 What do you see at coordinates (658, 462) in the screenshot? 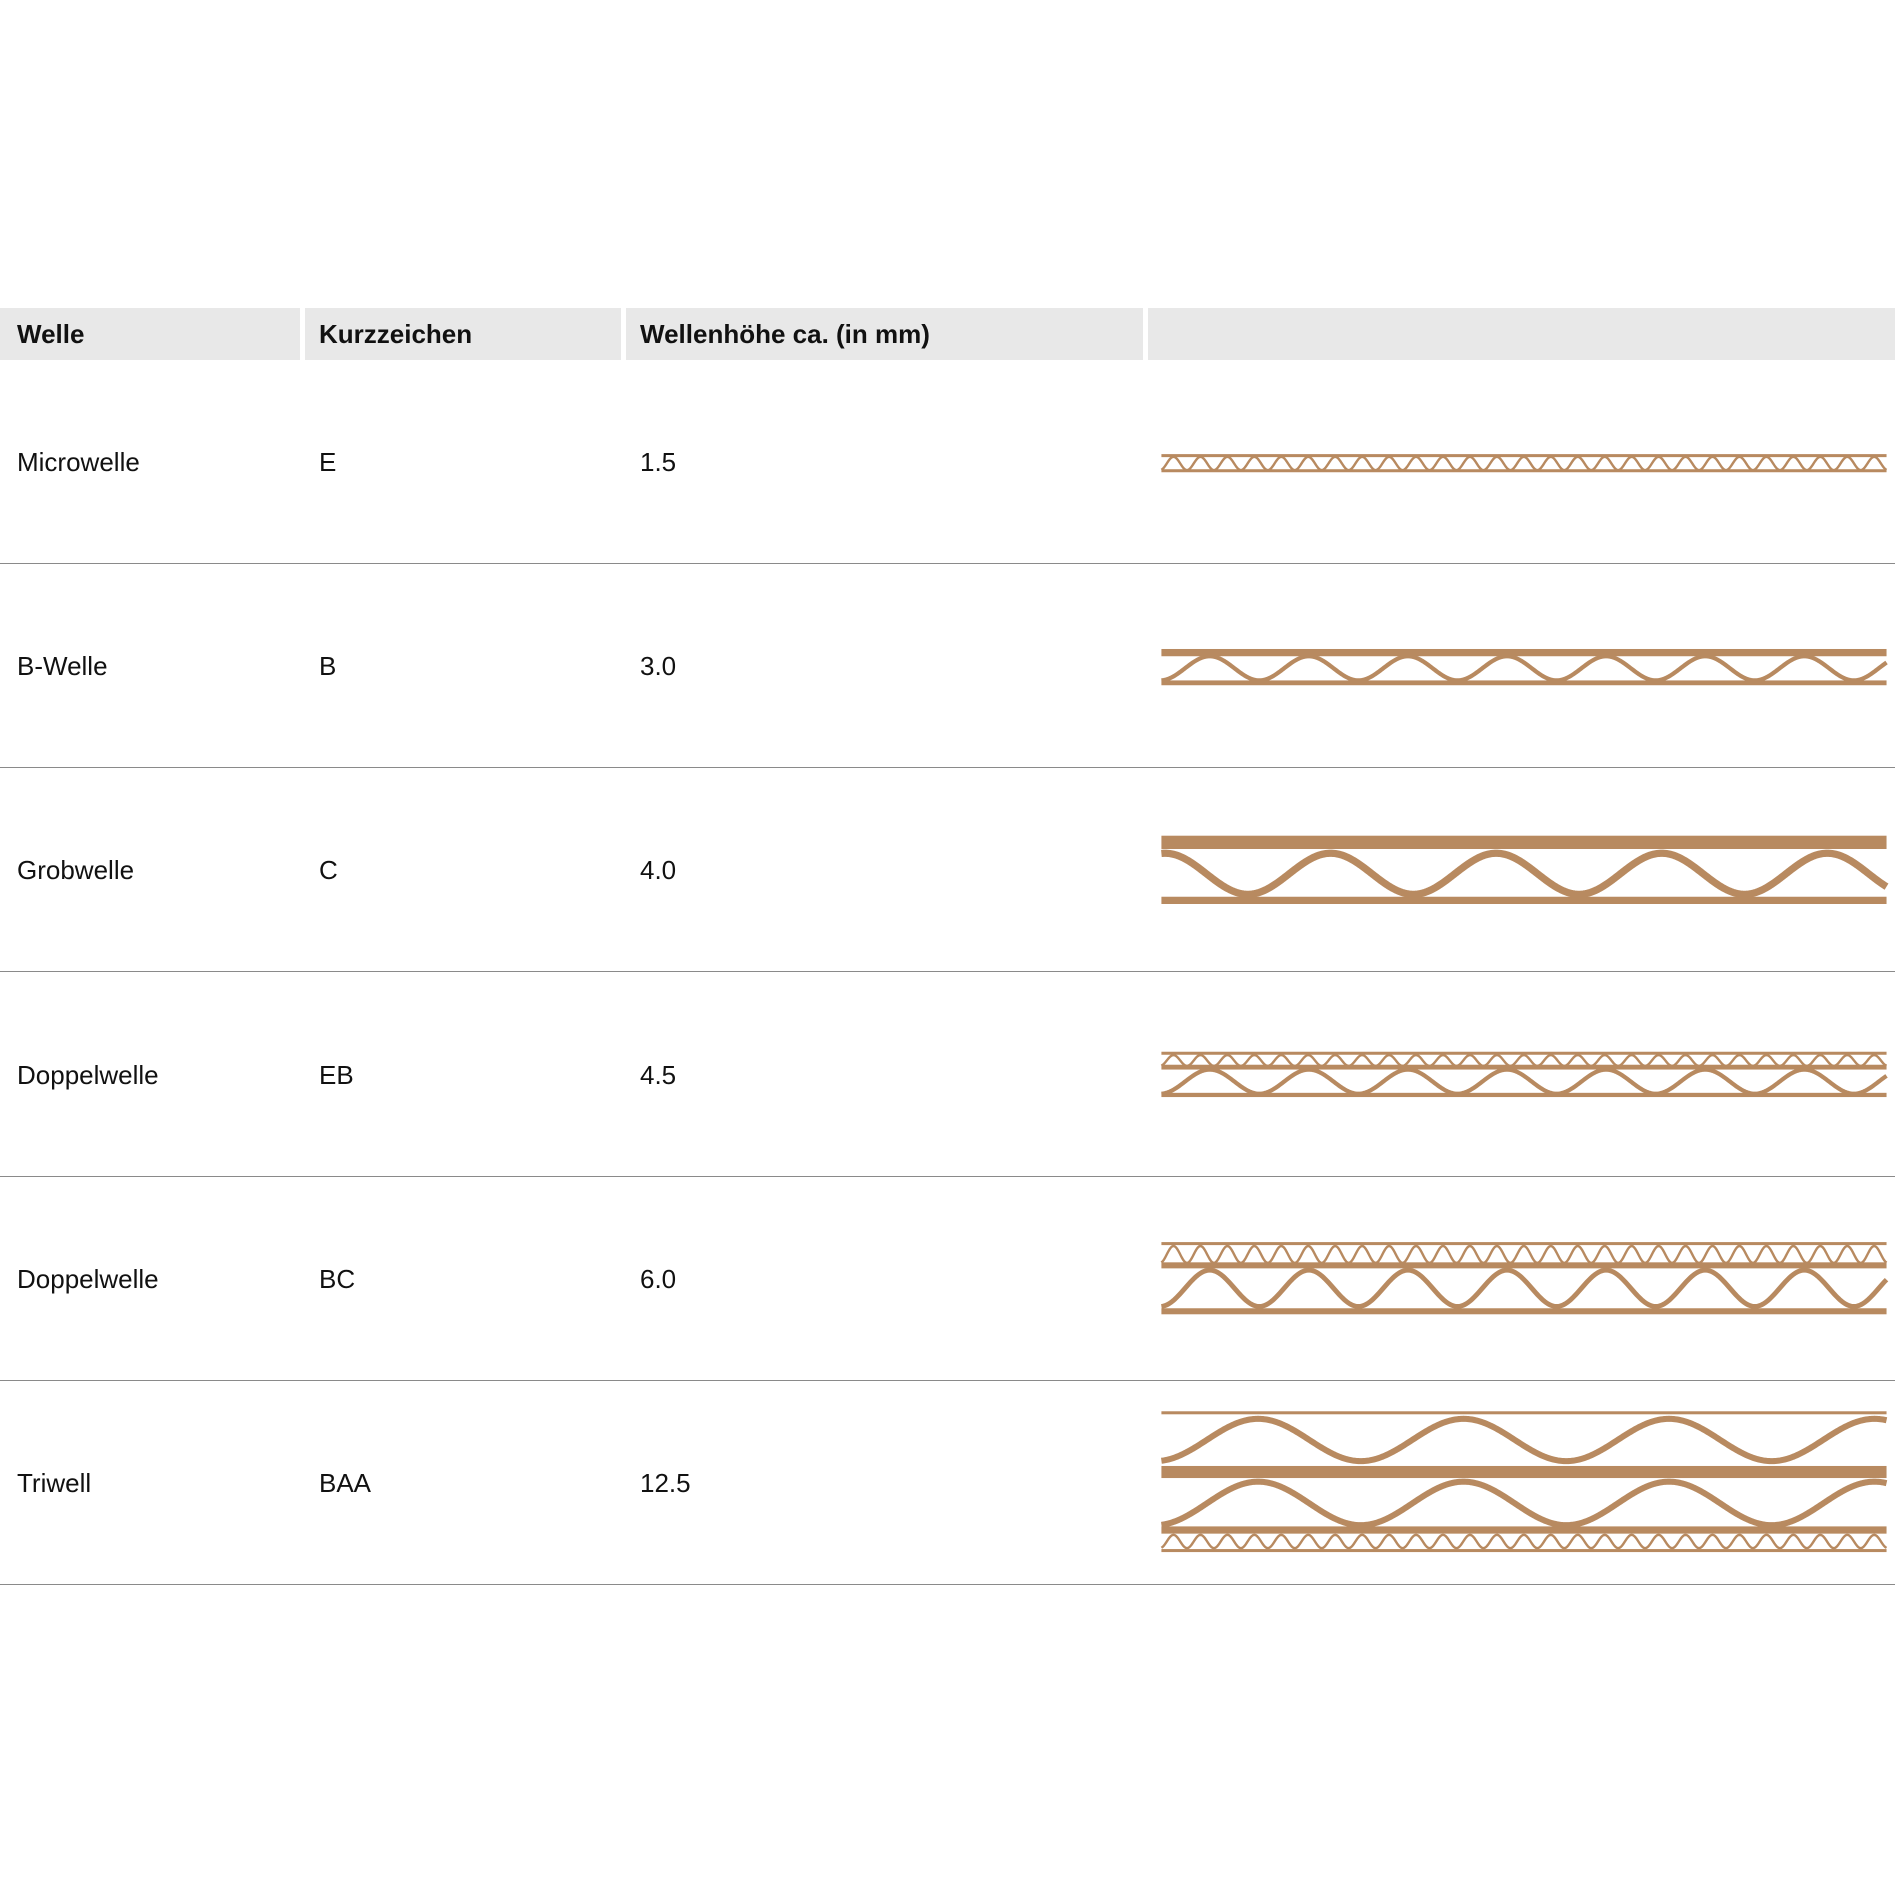
I see `cell-wellenhoehe: 1.5` at bounding box center [658, 462].